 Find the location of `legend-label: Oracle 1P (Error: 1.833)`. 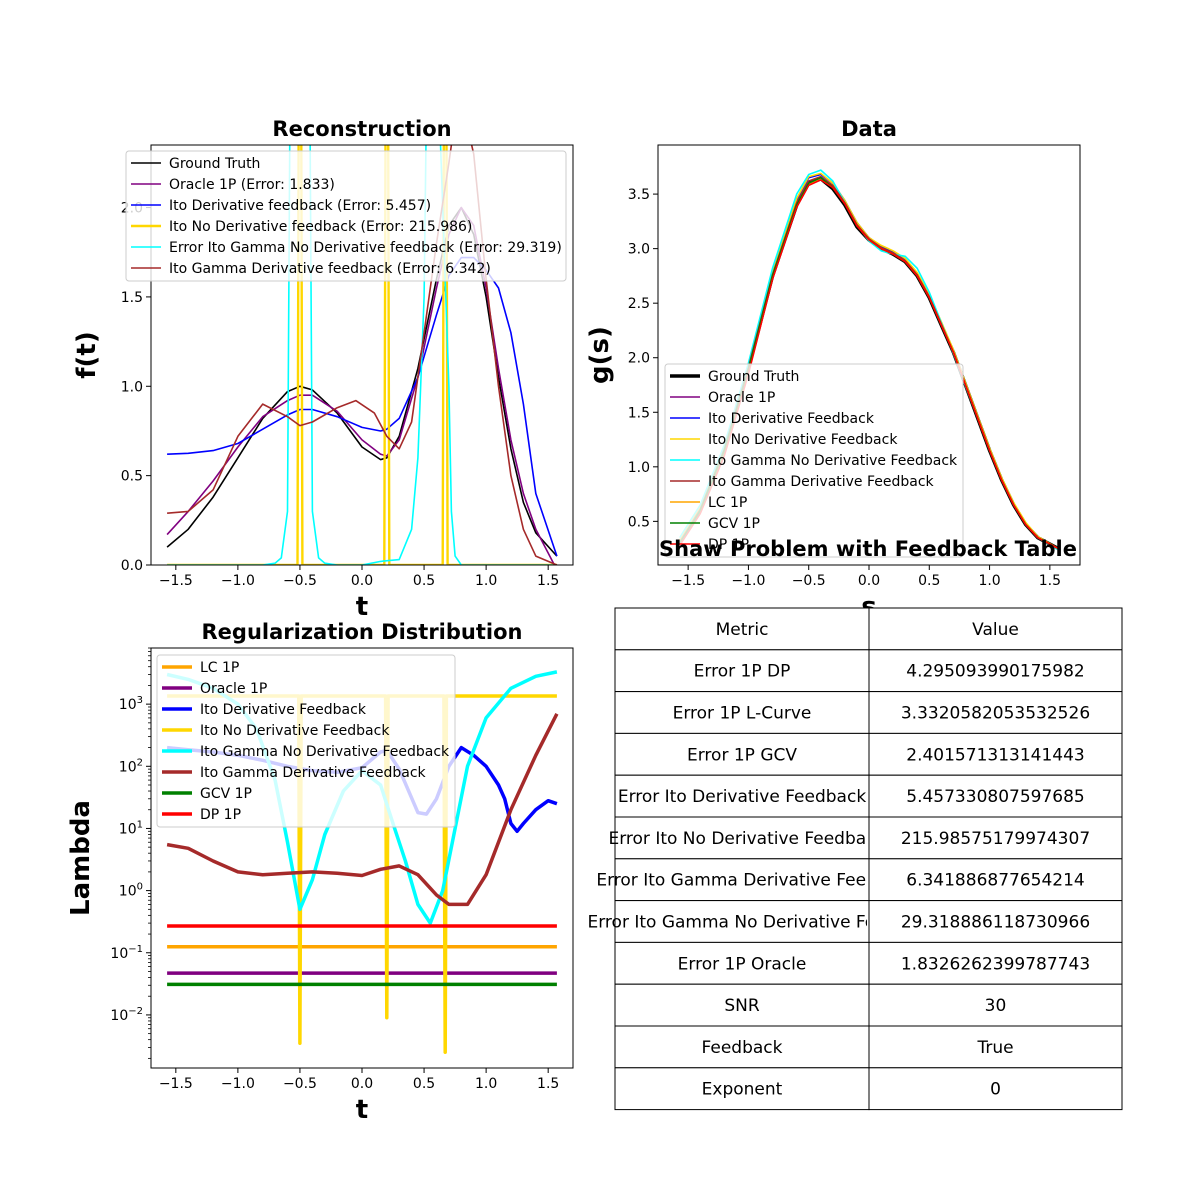

legend-label: Oracle 1P (Error: 1.833) is located at coordinates (252, 185).